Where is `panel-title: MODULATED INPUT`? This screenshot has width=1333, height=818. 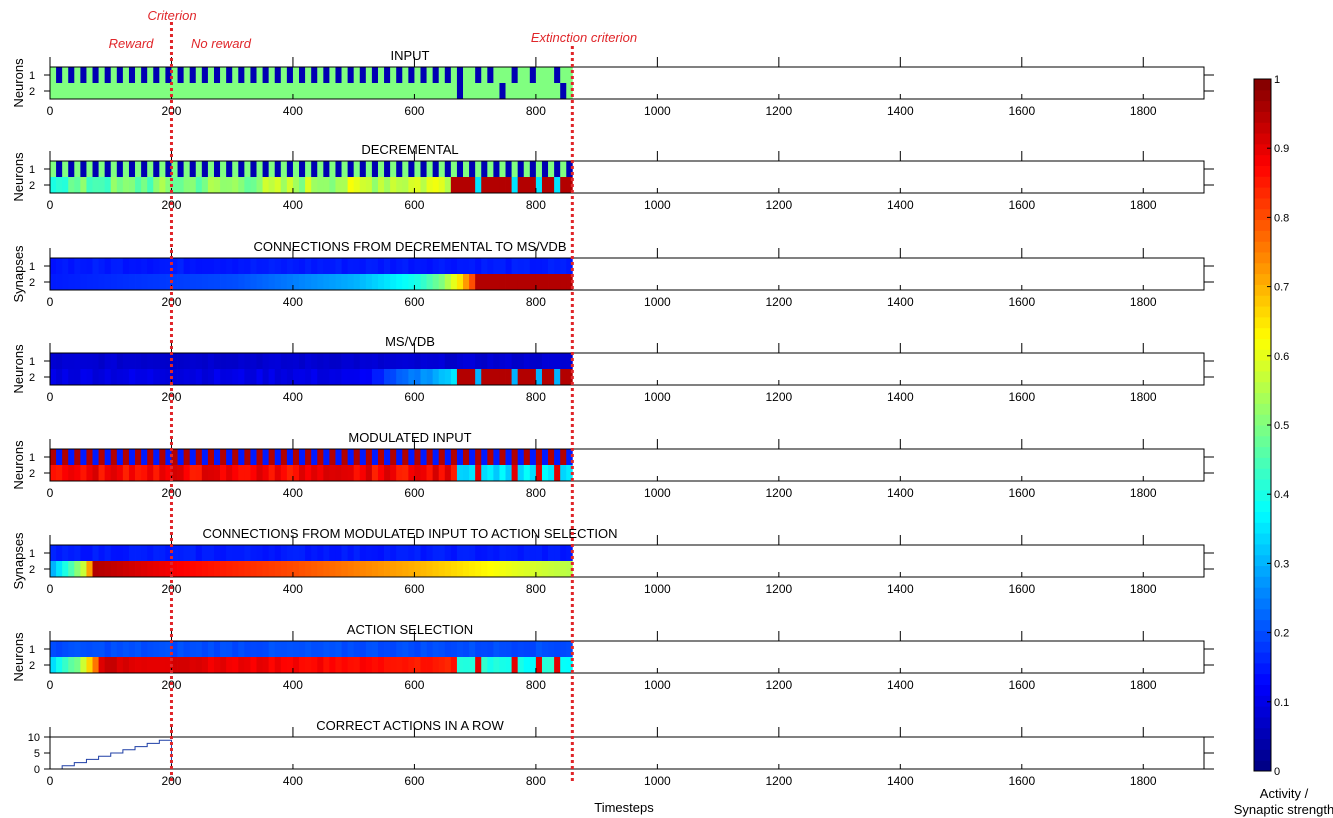 panel-title: MODULATED INPUT is located at coordinates (409, 437).